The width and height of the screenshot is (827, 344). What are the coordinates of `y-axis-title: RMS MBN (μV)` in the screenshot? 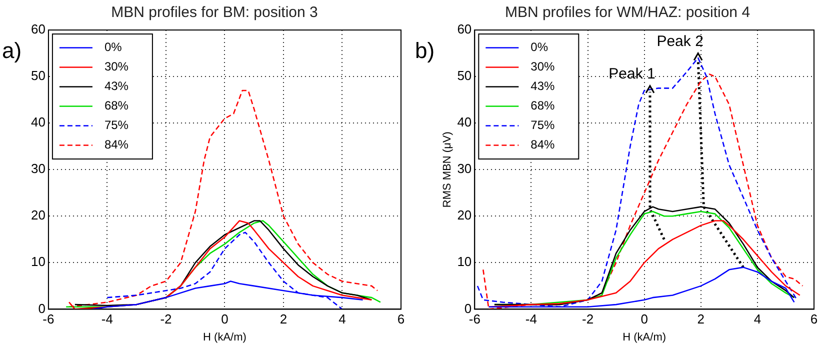 It's located at (448, 170).